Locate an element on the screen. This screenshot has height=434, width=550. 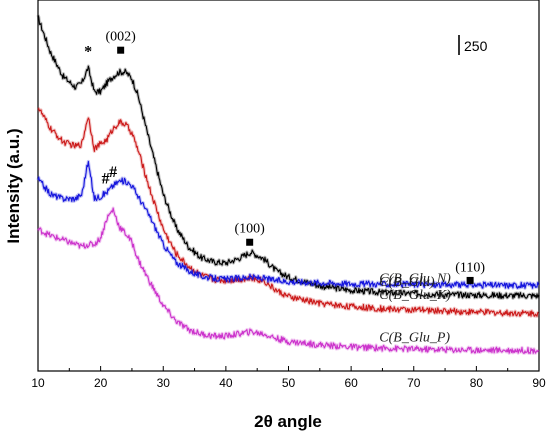
annotation-4-hash: # is located at coordinates (106, 178).